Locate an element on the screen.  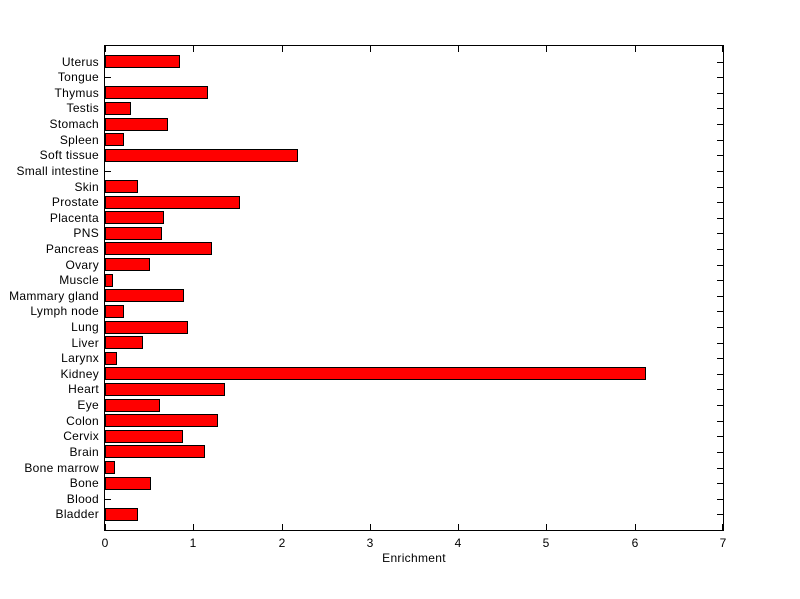
category-label-bone: Bone is located at coordinates (84, 483).